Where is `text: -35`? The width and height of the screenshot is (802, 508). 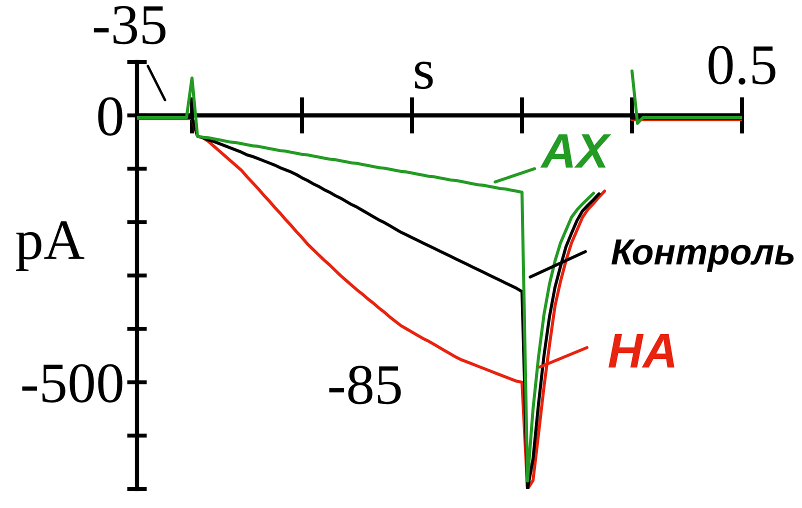 text: -35 is located at coordinates (130, 25).